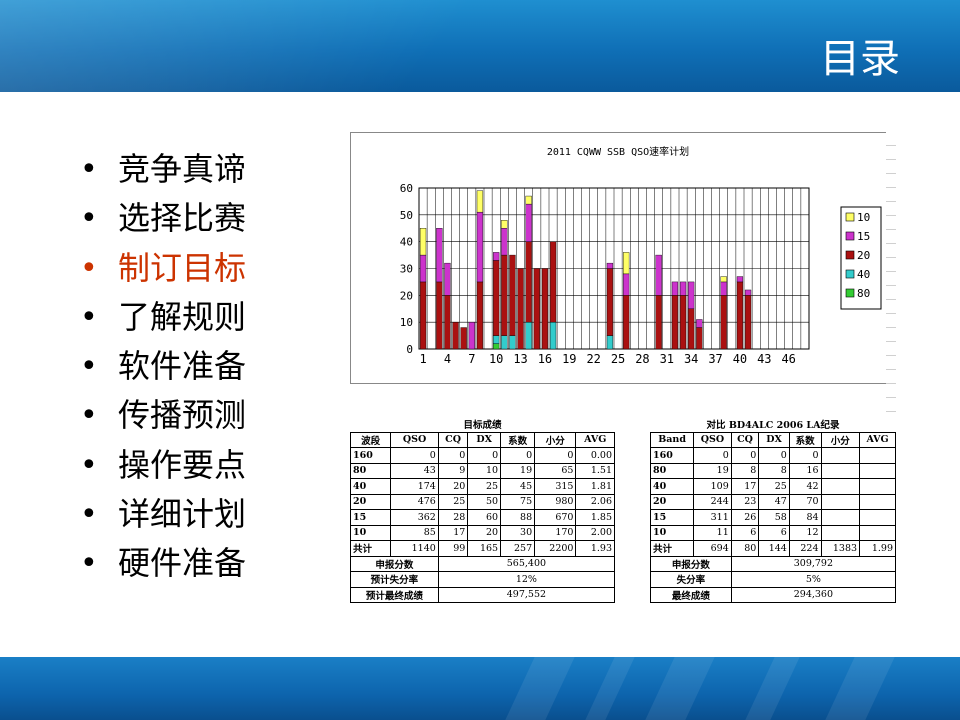 The image size is (960, 720). I want to click on column-header: 系数, so click(805, 439).